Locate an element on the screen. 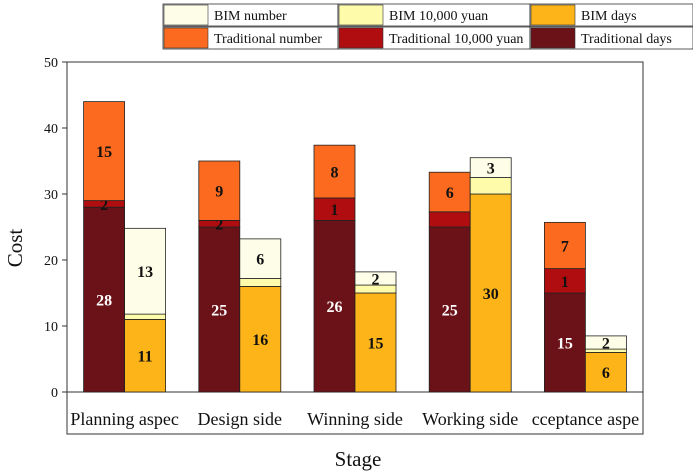  data-label: 16 is located at coordinates (260, 340).